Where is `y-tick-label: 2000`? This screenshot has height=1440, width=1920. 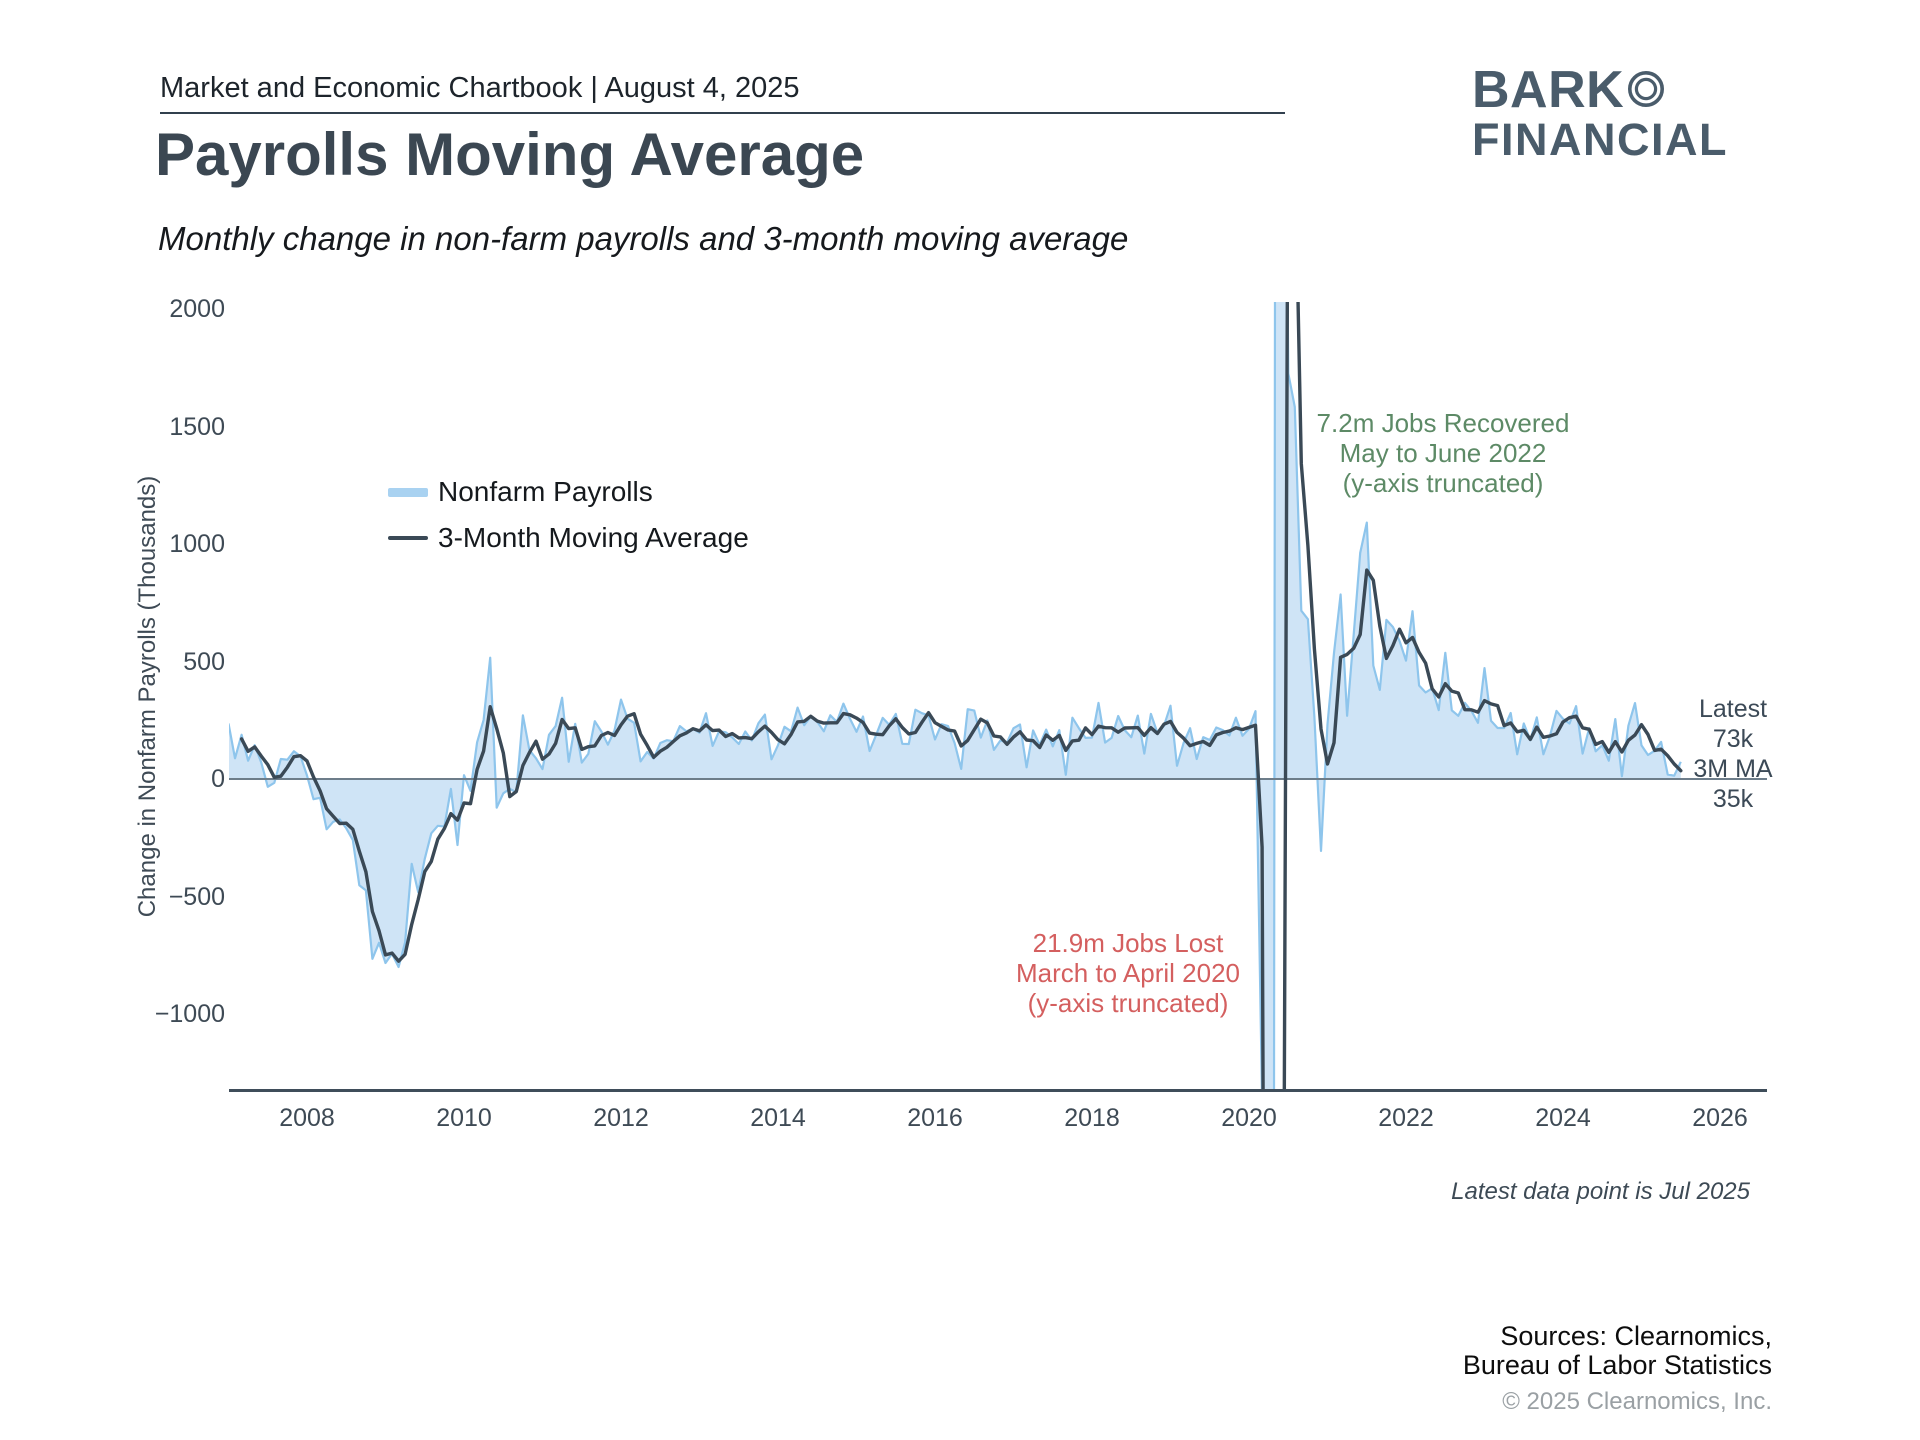 y-tick-label: 2000 is located at coordinates (197, 309).